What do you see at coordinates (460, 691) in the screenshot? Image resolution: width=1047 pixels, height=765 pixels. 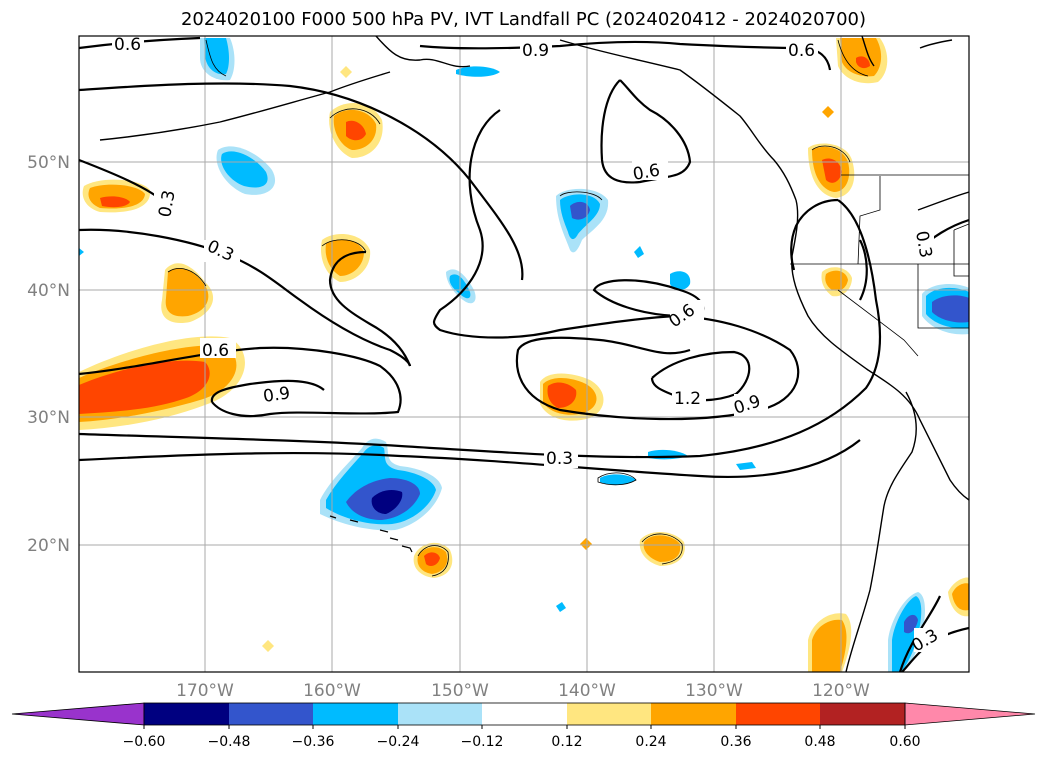 I see `lon-label: 150°W` at bounding box center [460, 691].